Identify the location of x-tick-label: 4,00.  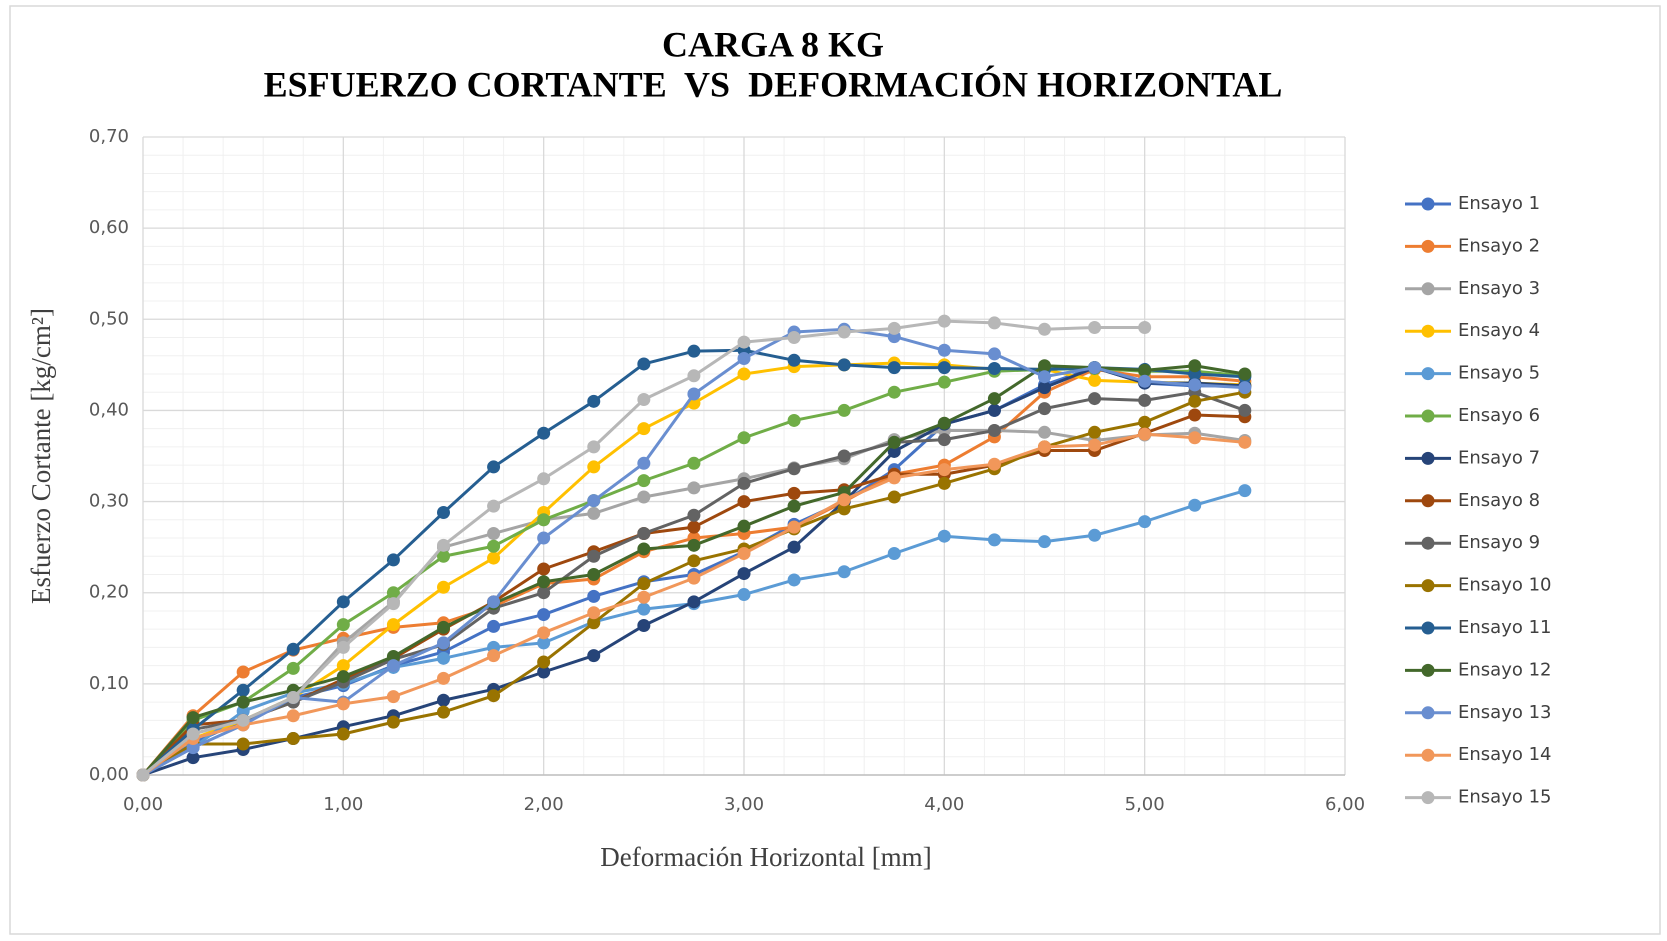
(944, 804).